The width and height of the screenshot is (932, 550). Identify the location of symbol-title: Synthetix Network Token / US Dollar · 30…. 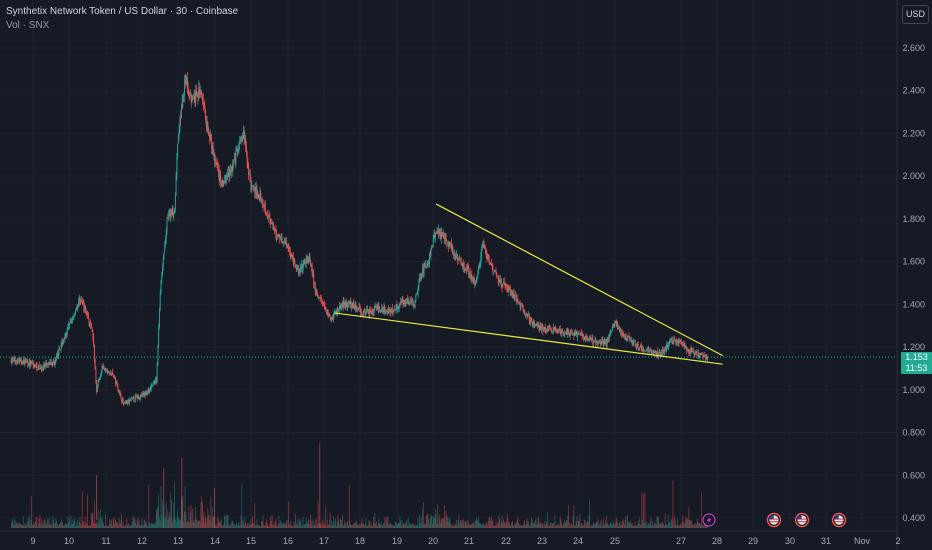
(122, 11).